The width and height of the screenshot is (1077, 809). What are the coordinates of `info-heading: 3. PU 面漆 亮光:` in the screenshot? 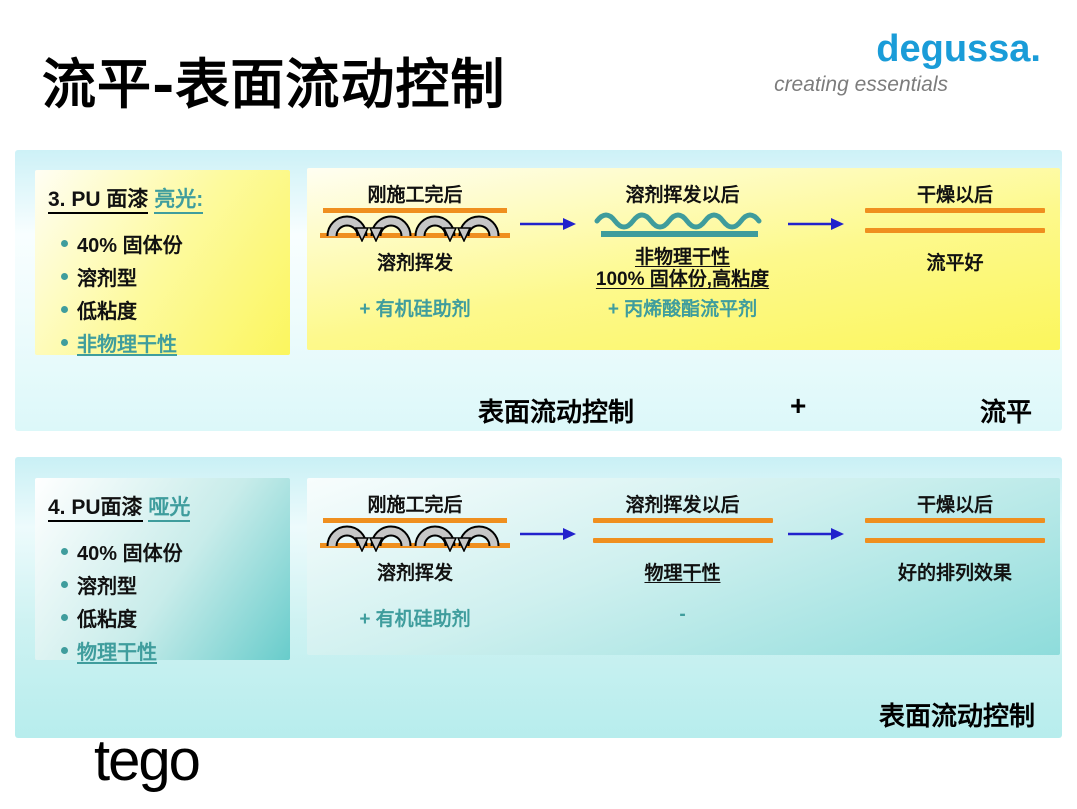 It's located at (169, 198).